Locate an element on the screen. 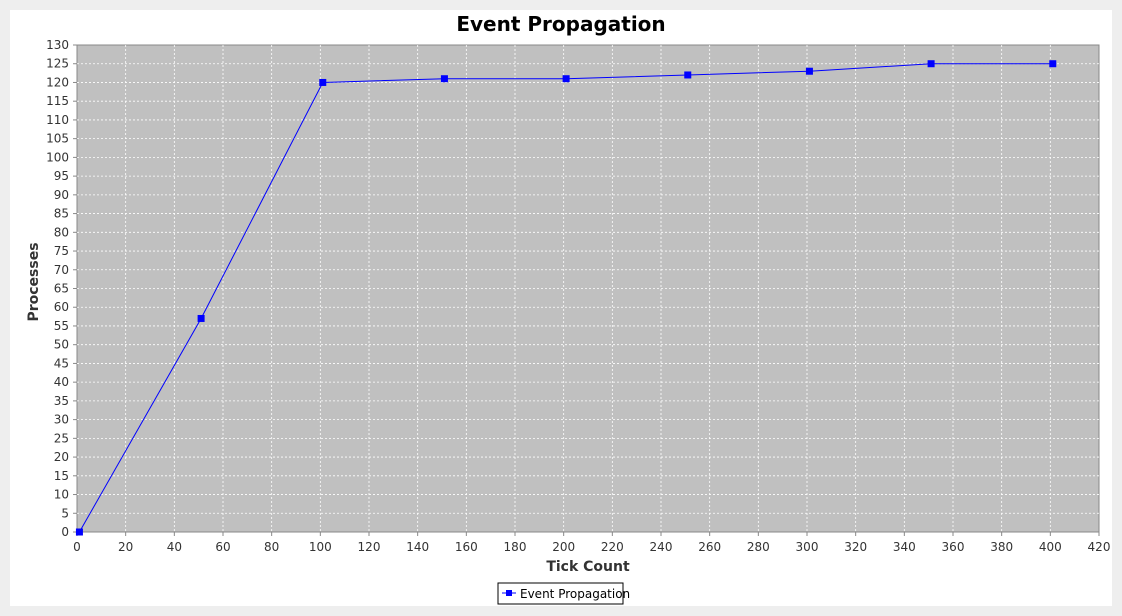 The image size is (1122, 616). y-tick-label: 75 is located at coordinates (61, 251).